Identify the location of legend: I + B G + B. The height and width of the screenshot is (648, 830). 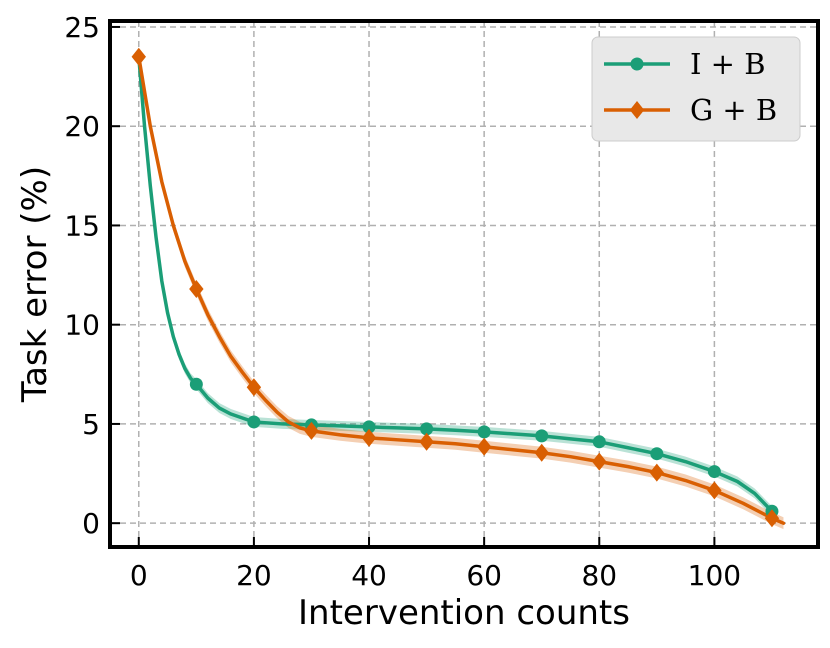
(696, 89).